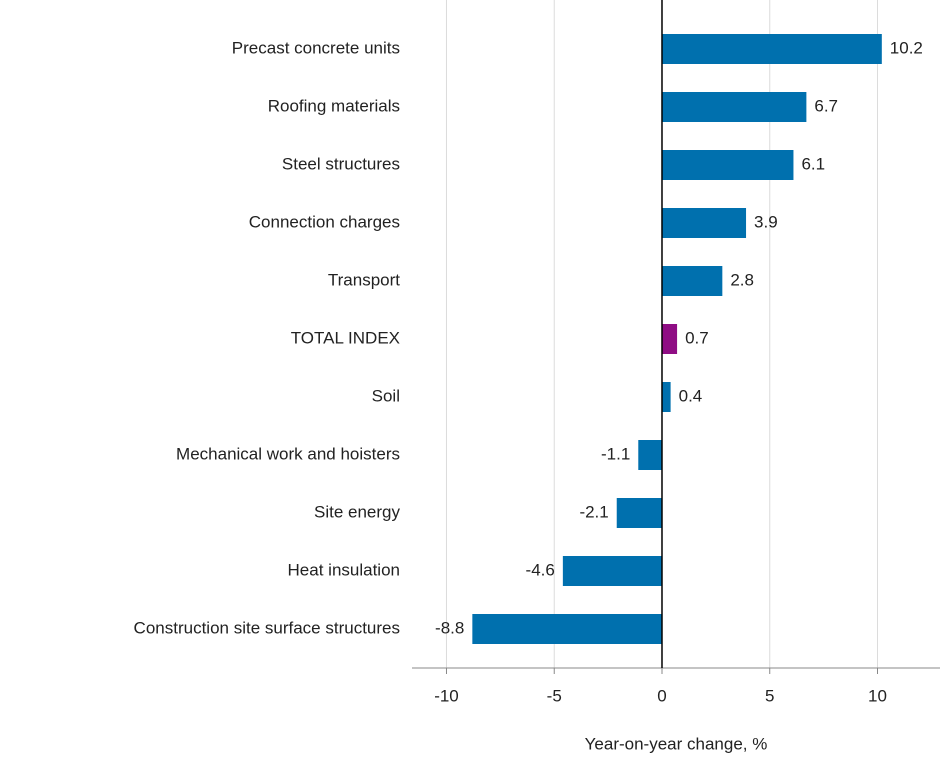 The width and height of the screenshot is (940, 758). I want to click on y-tick-label: Steel structures, so click(341, 163).